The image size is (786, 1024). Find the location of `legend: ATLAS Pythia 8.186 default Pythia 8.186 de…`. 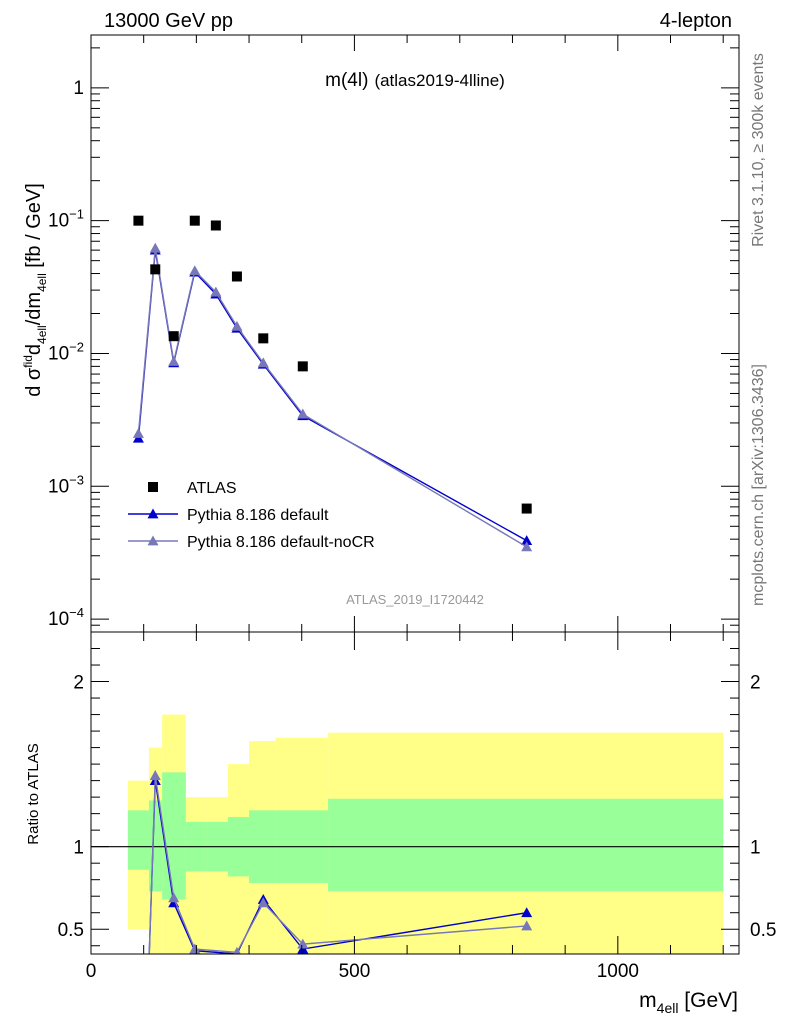

legend: ATLAS Pythia 8.186 default Pythia 8.186 de… is located at coordinates (251, 515).